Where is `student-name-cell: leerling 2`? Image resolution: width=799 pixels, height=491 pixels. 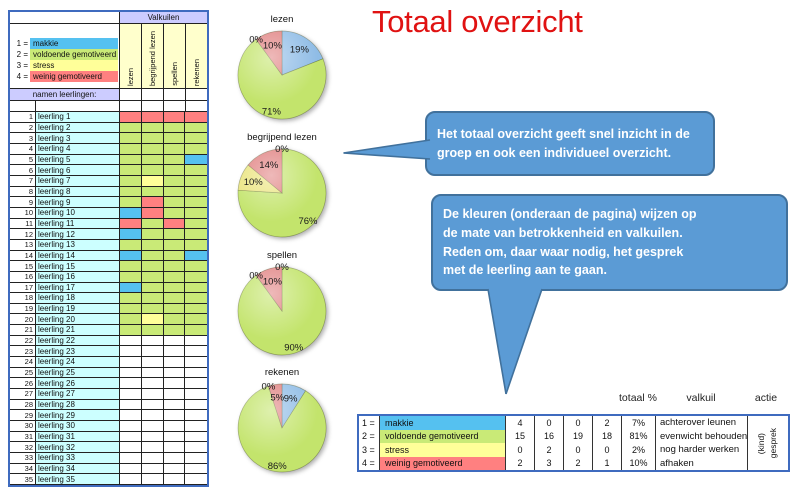
student-name-cell: leerling 2 is located at coordinates (78, 128).